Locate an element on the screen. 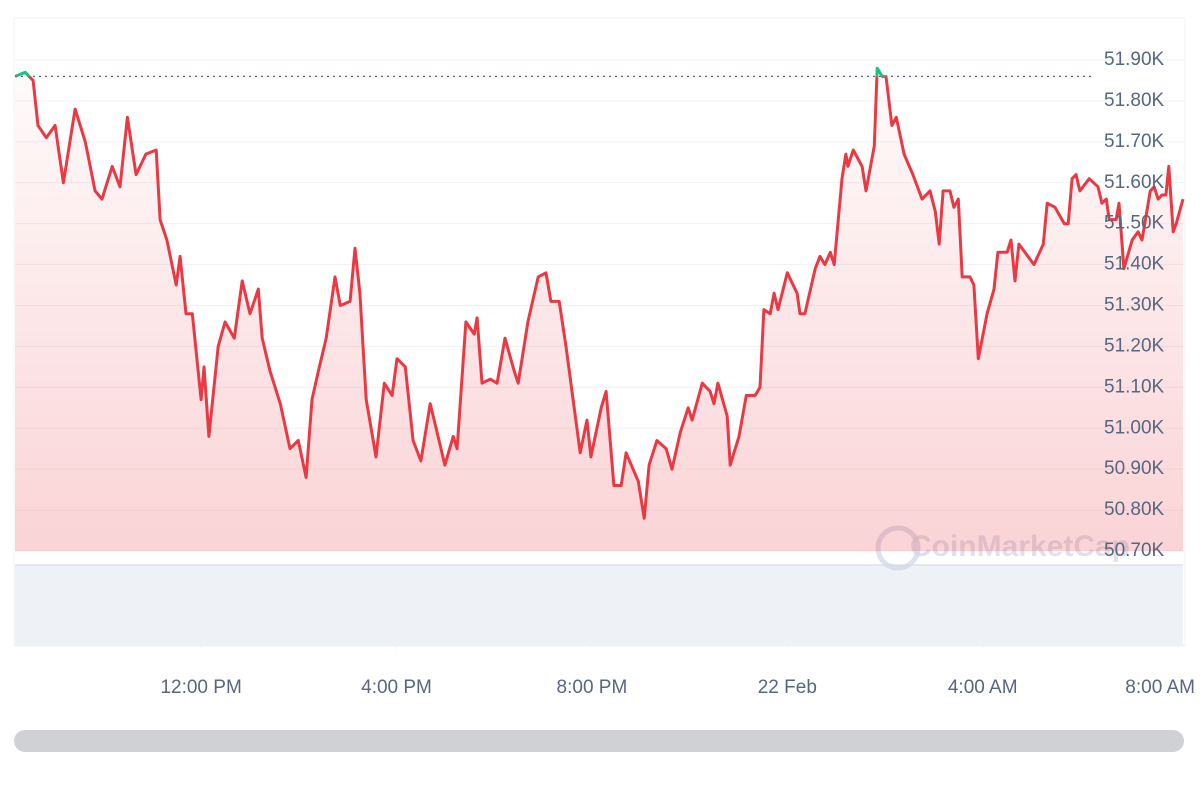  x-tick-label: 4:00 PM is located at coordinates (396, 687).